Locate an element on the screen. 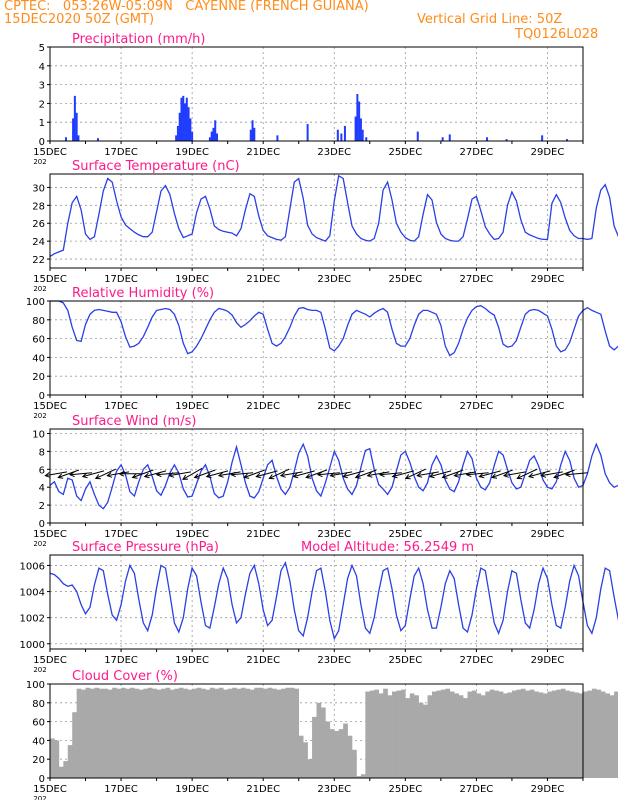 This screenshot has width=618, height=800. header-date: 15DEC2020 50Z (GMT) is located at coordinates (79, 19).